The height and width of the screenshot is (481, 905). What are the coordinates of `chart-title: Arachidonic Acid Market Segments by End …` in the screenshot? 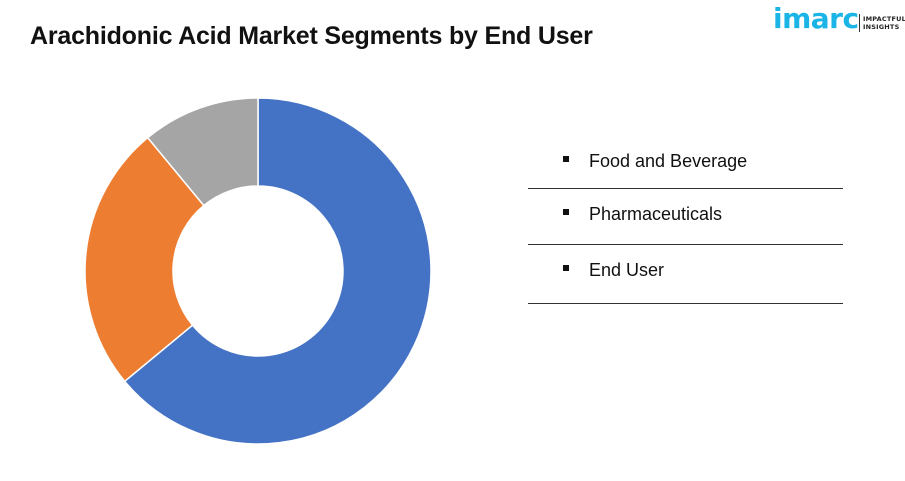 It's located at (311, 36).